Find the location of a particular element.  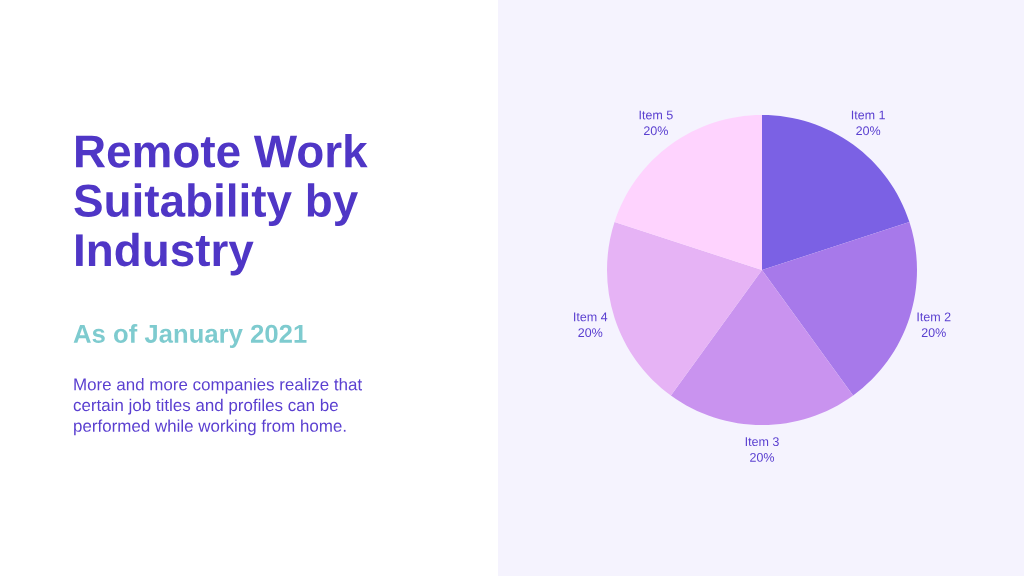

slice-label: Item 2 is located at coordinates (934, 317).